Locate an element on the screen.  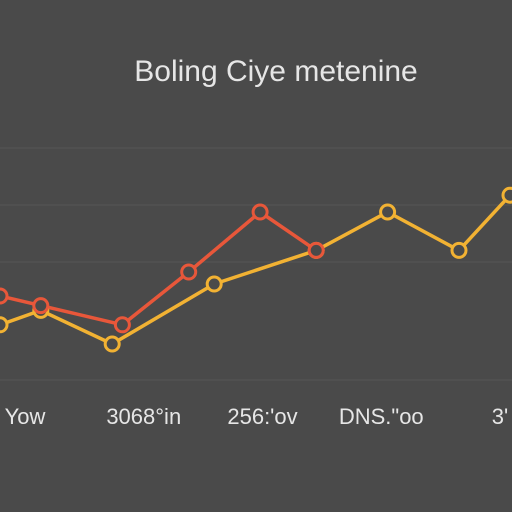
x-label: 3068°in is located at coordinates (143, 416).